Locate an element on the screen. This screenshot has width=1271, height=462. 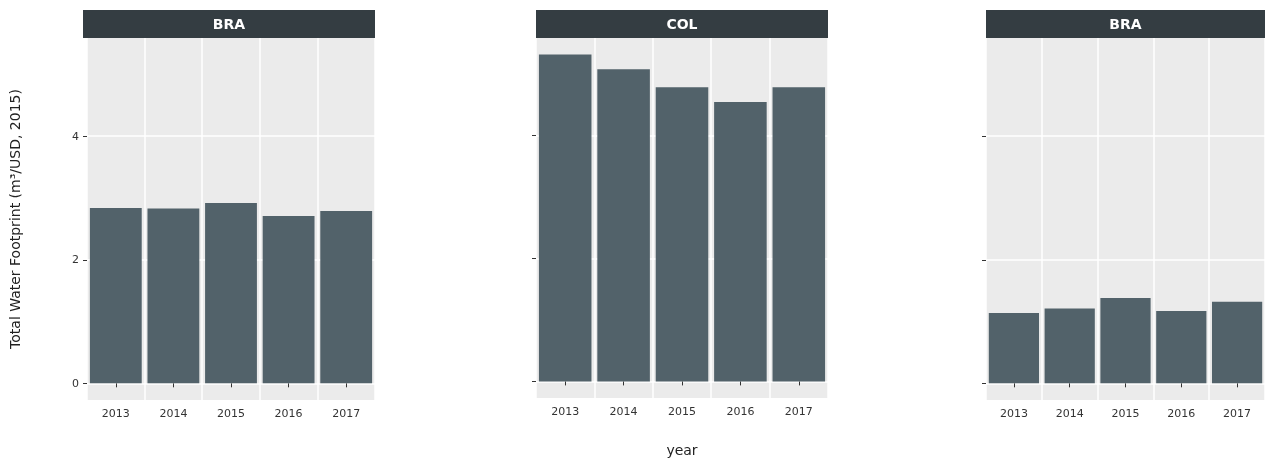
y-tick-label: 0 is located at coordinates (75, 383).